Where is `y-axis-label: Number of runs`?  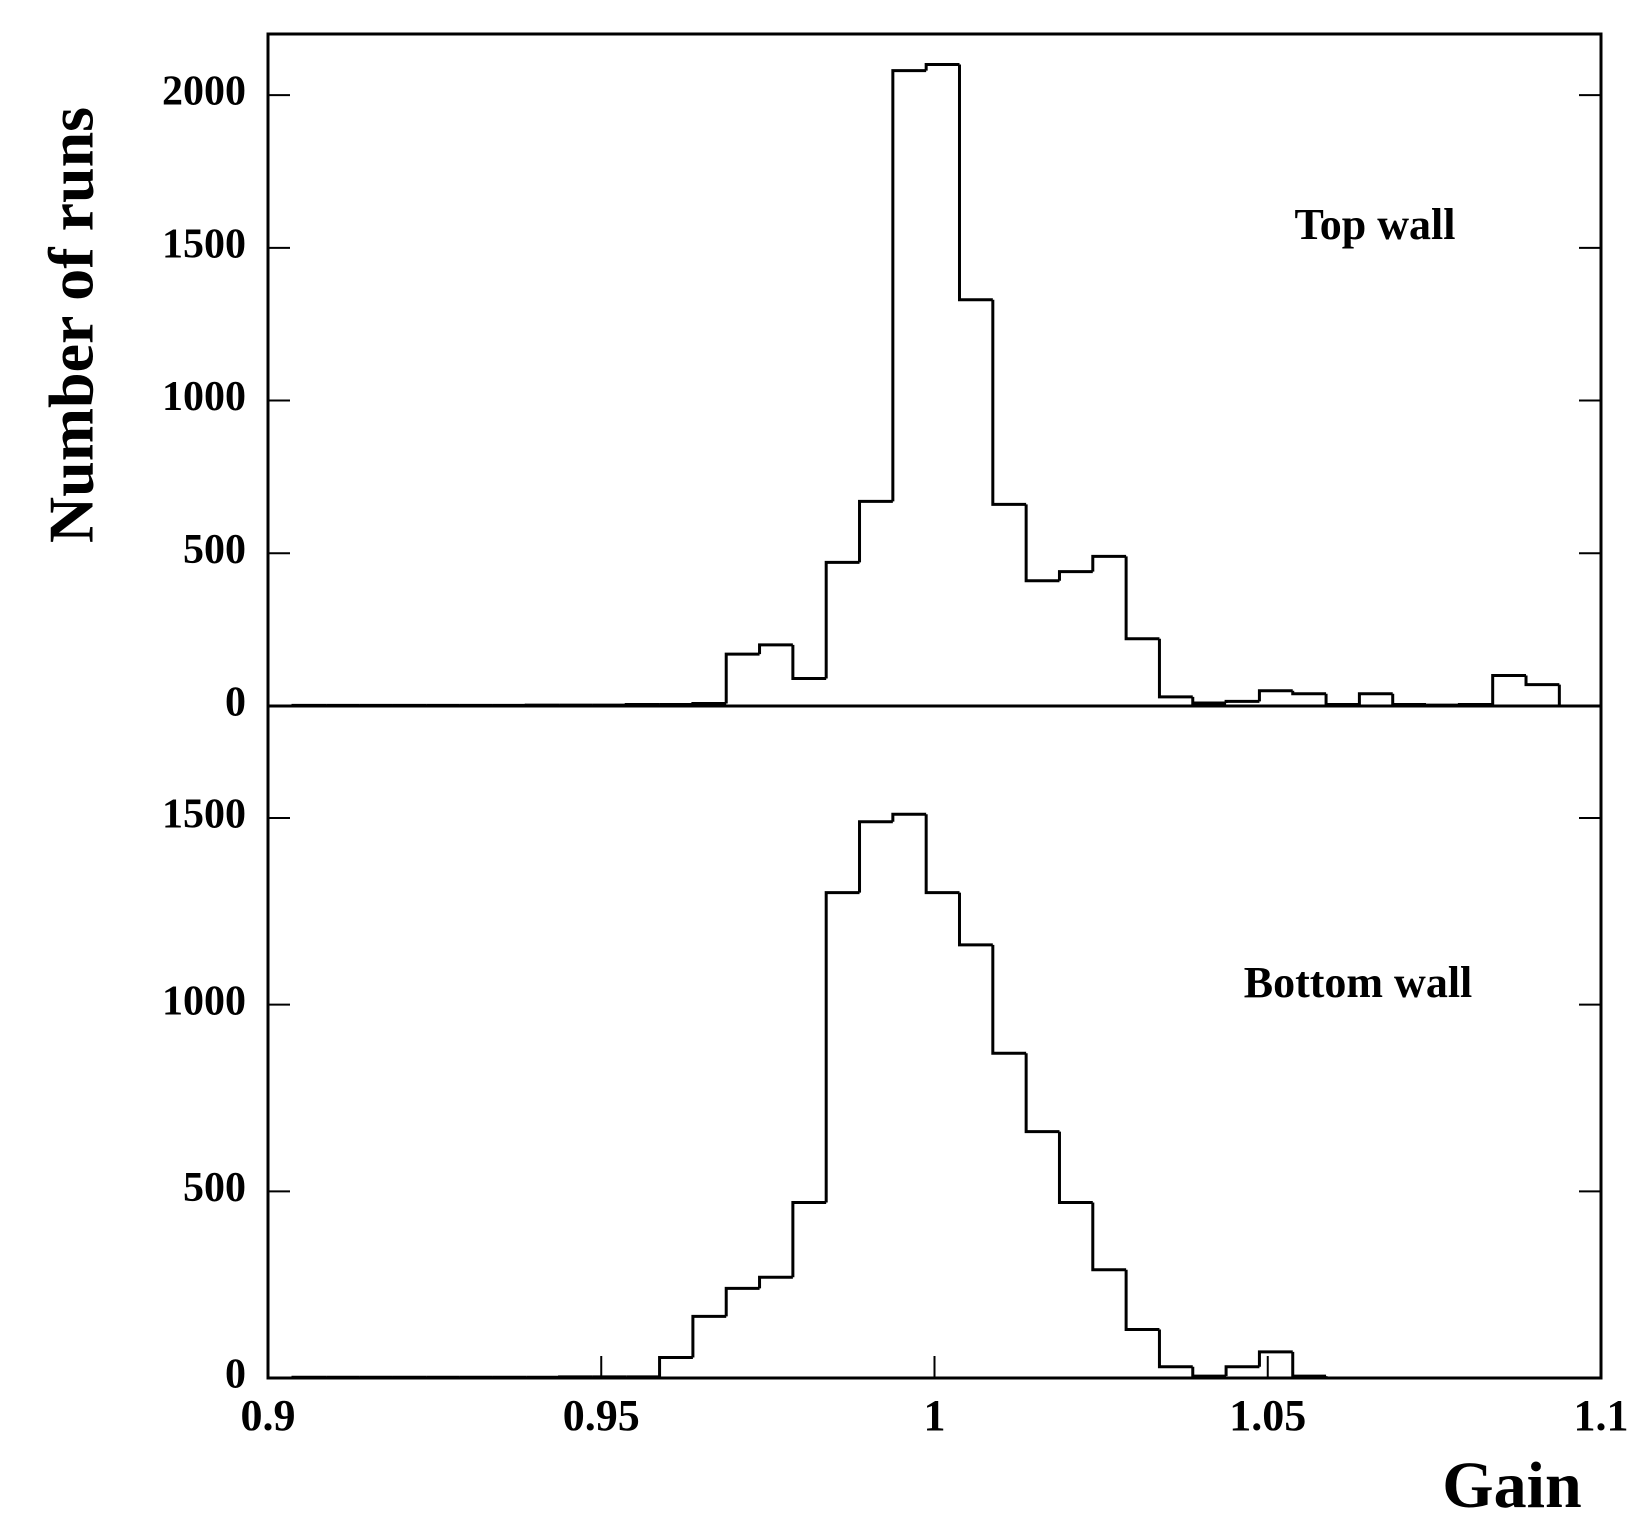 y-axis-label: Number of runs is located at coordinates (71, 325).